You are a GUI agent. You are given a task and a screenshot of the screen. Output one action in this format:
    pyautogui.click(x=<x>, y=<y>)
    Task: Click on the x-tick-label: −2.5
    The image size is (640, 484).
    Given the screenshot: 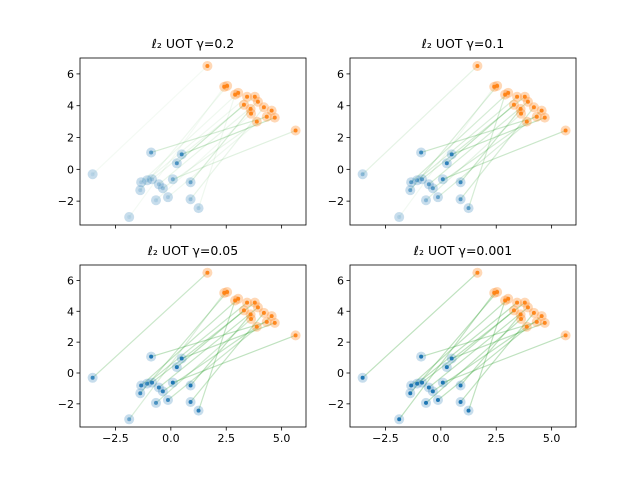 What is the action you would take?
    pyautogui.click(x=385, y=438)
    